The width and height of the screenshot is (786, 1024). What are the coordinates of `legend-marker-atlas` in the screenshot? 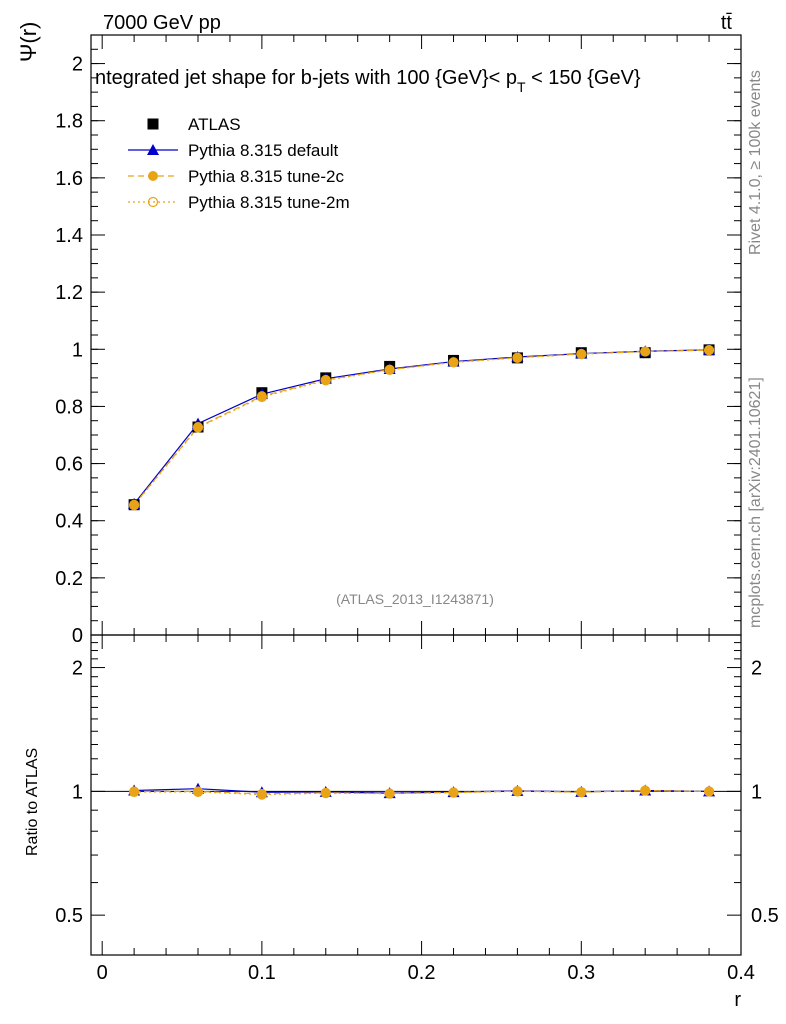 It's located at (153, 124).